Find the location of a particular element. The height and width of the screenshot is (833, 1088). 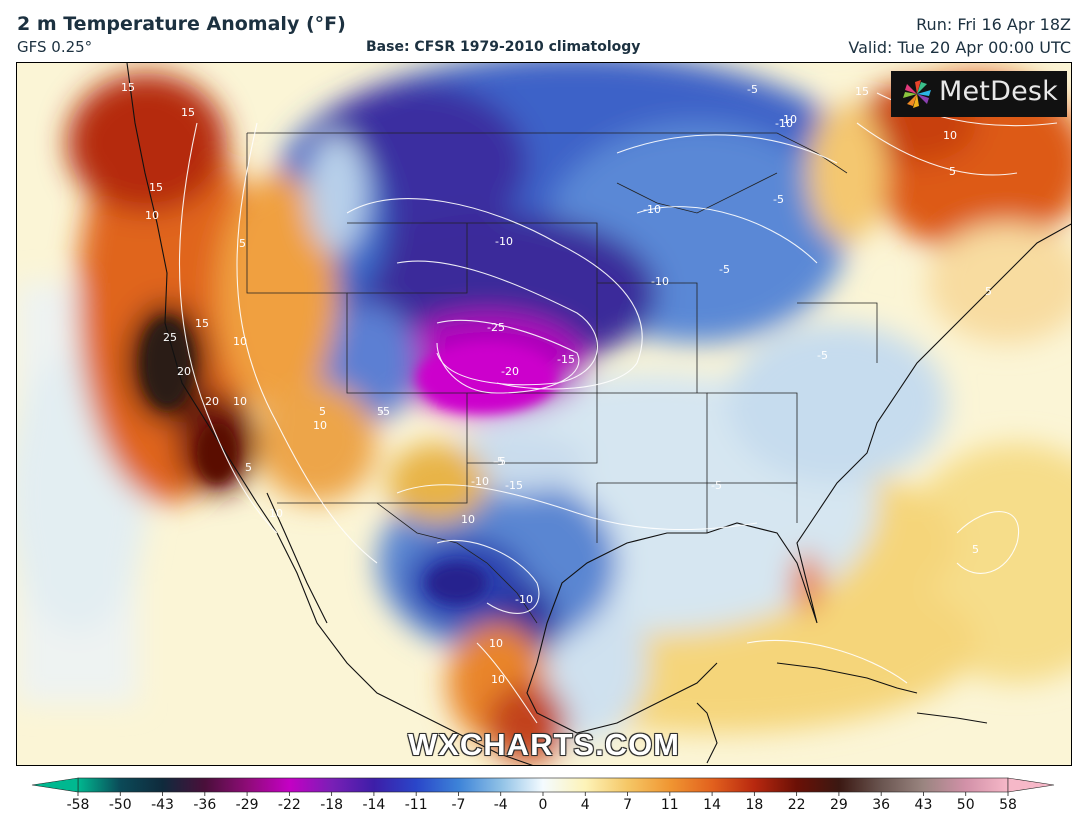

colorbar-tick-label: 14 is located at coordinates (712, 805).